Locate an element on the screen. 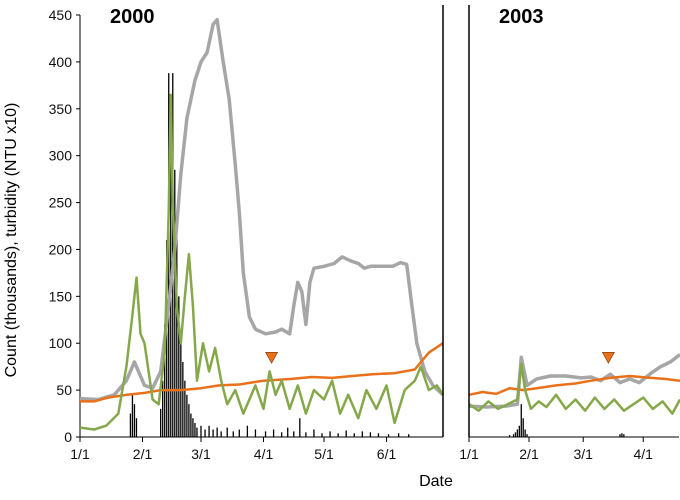  y-tick-label: 450 is located at coordinates (61, 15).